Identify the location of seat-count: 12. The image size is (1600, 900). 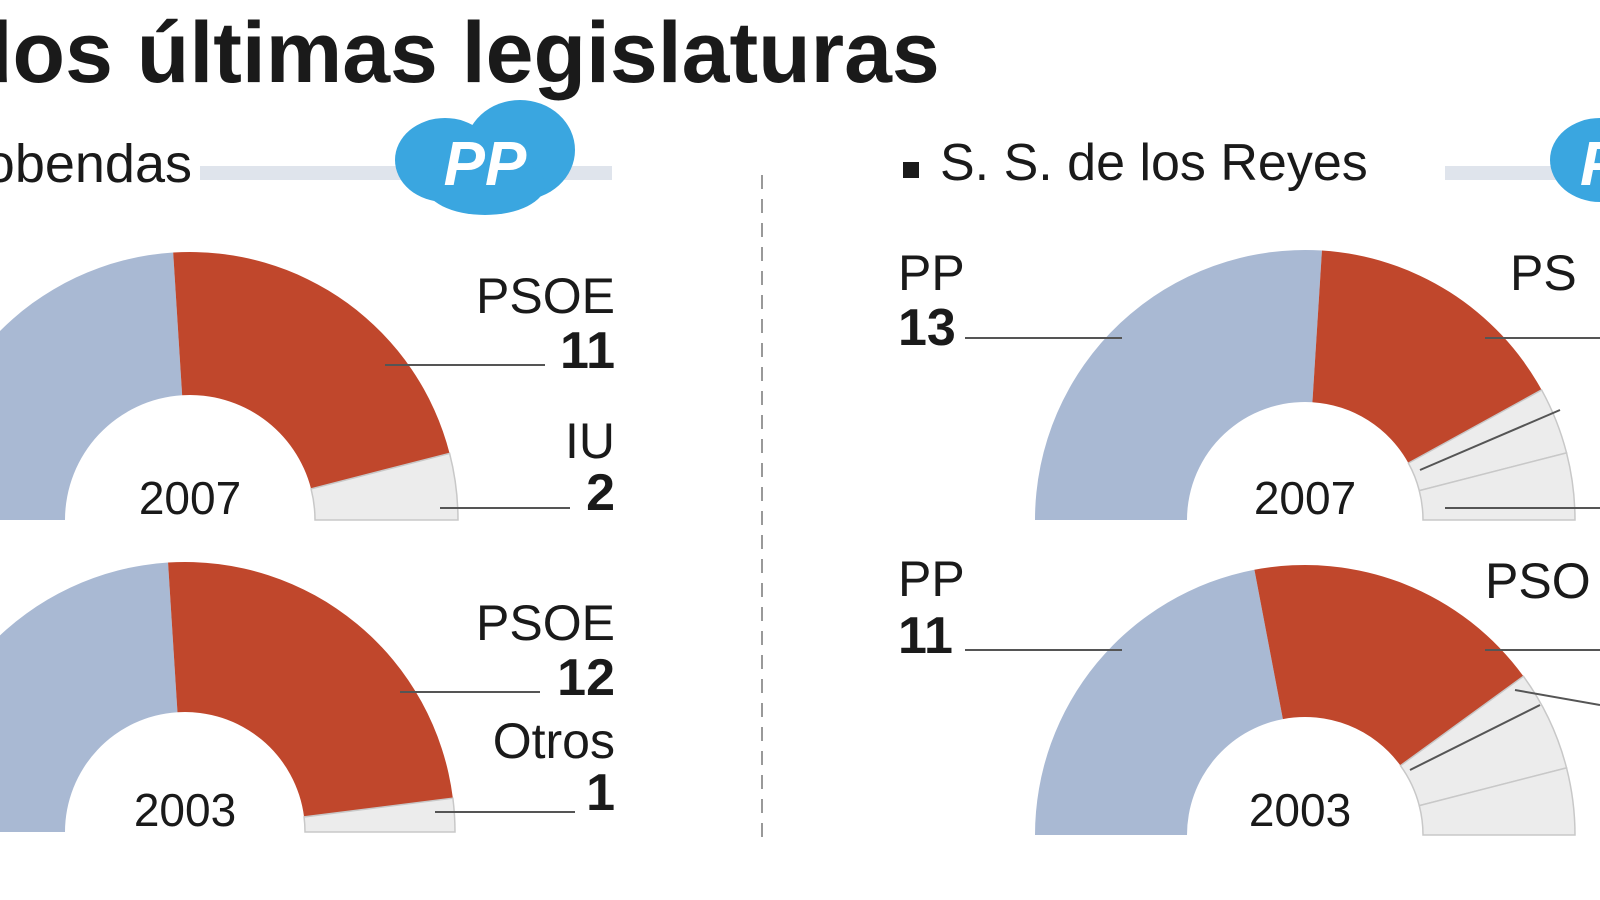
(586, 678).